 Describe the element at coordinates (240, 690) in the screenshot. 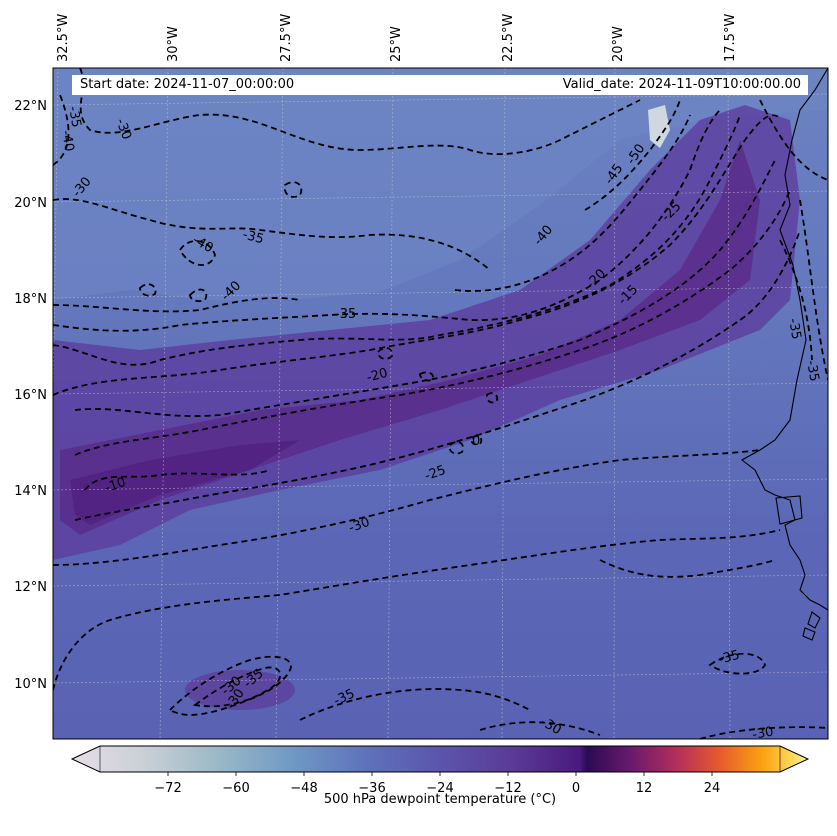

I see `south-moist-patch` at that location.